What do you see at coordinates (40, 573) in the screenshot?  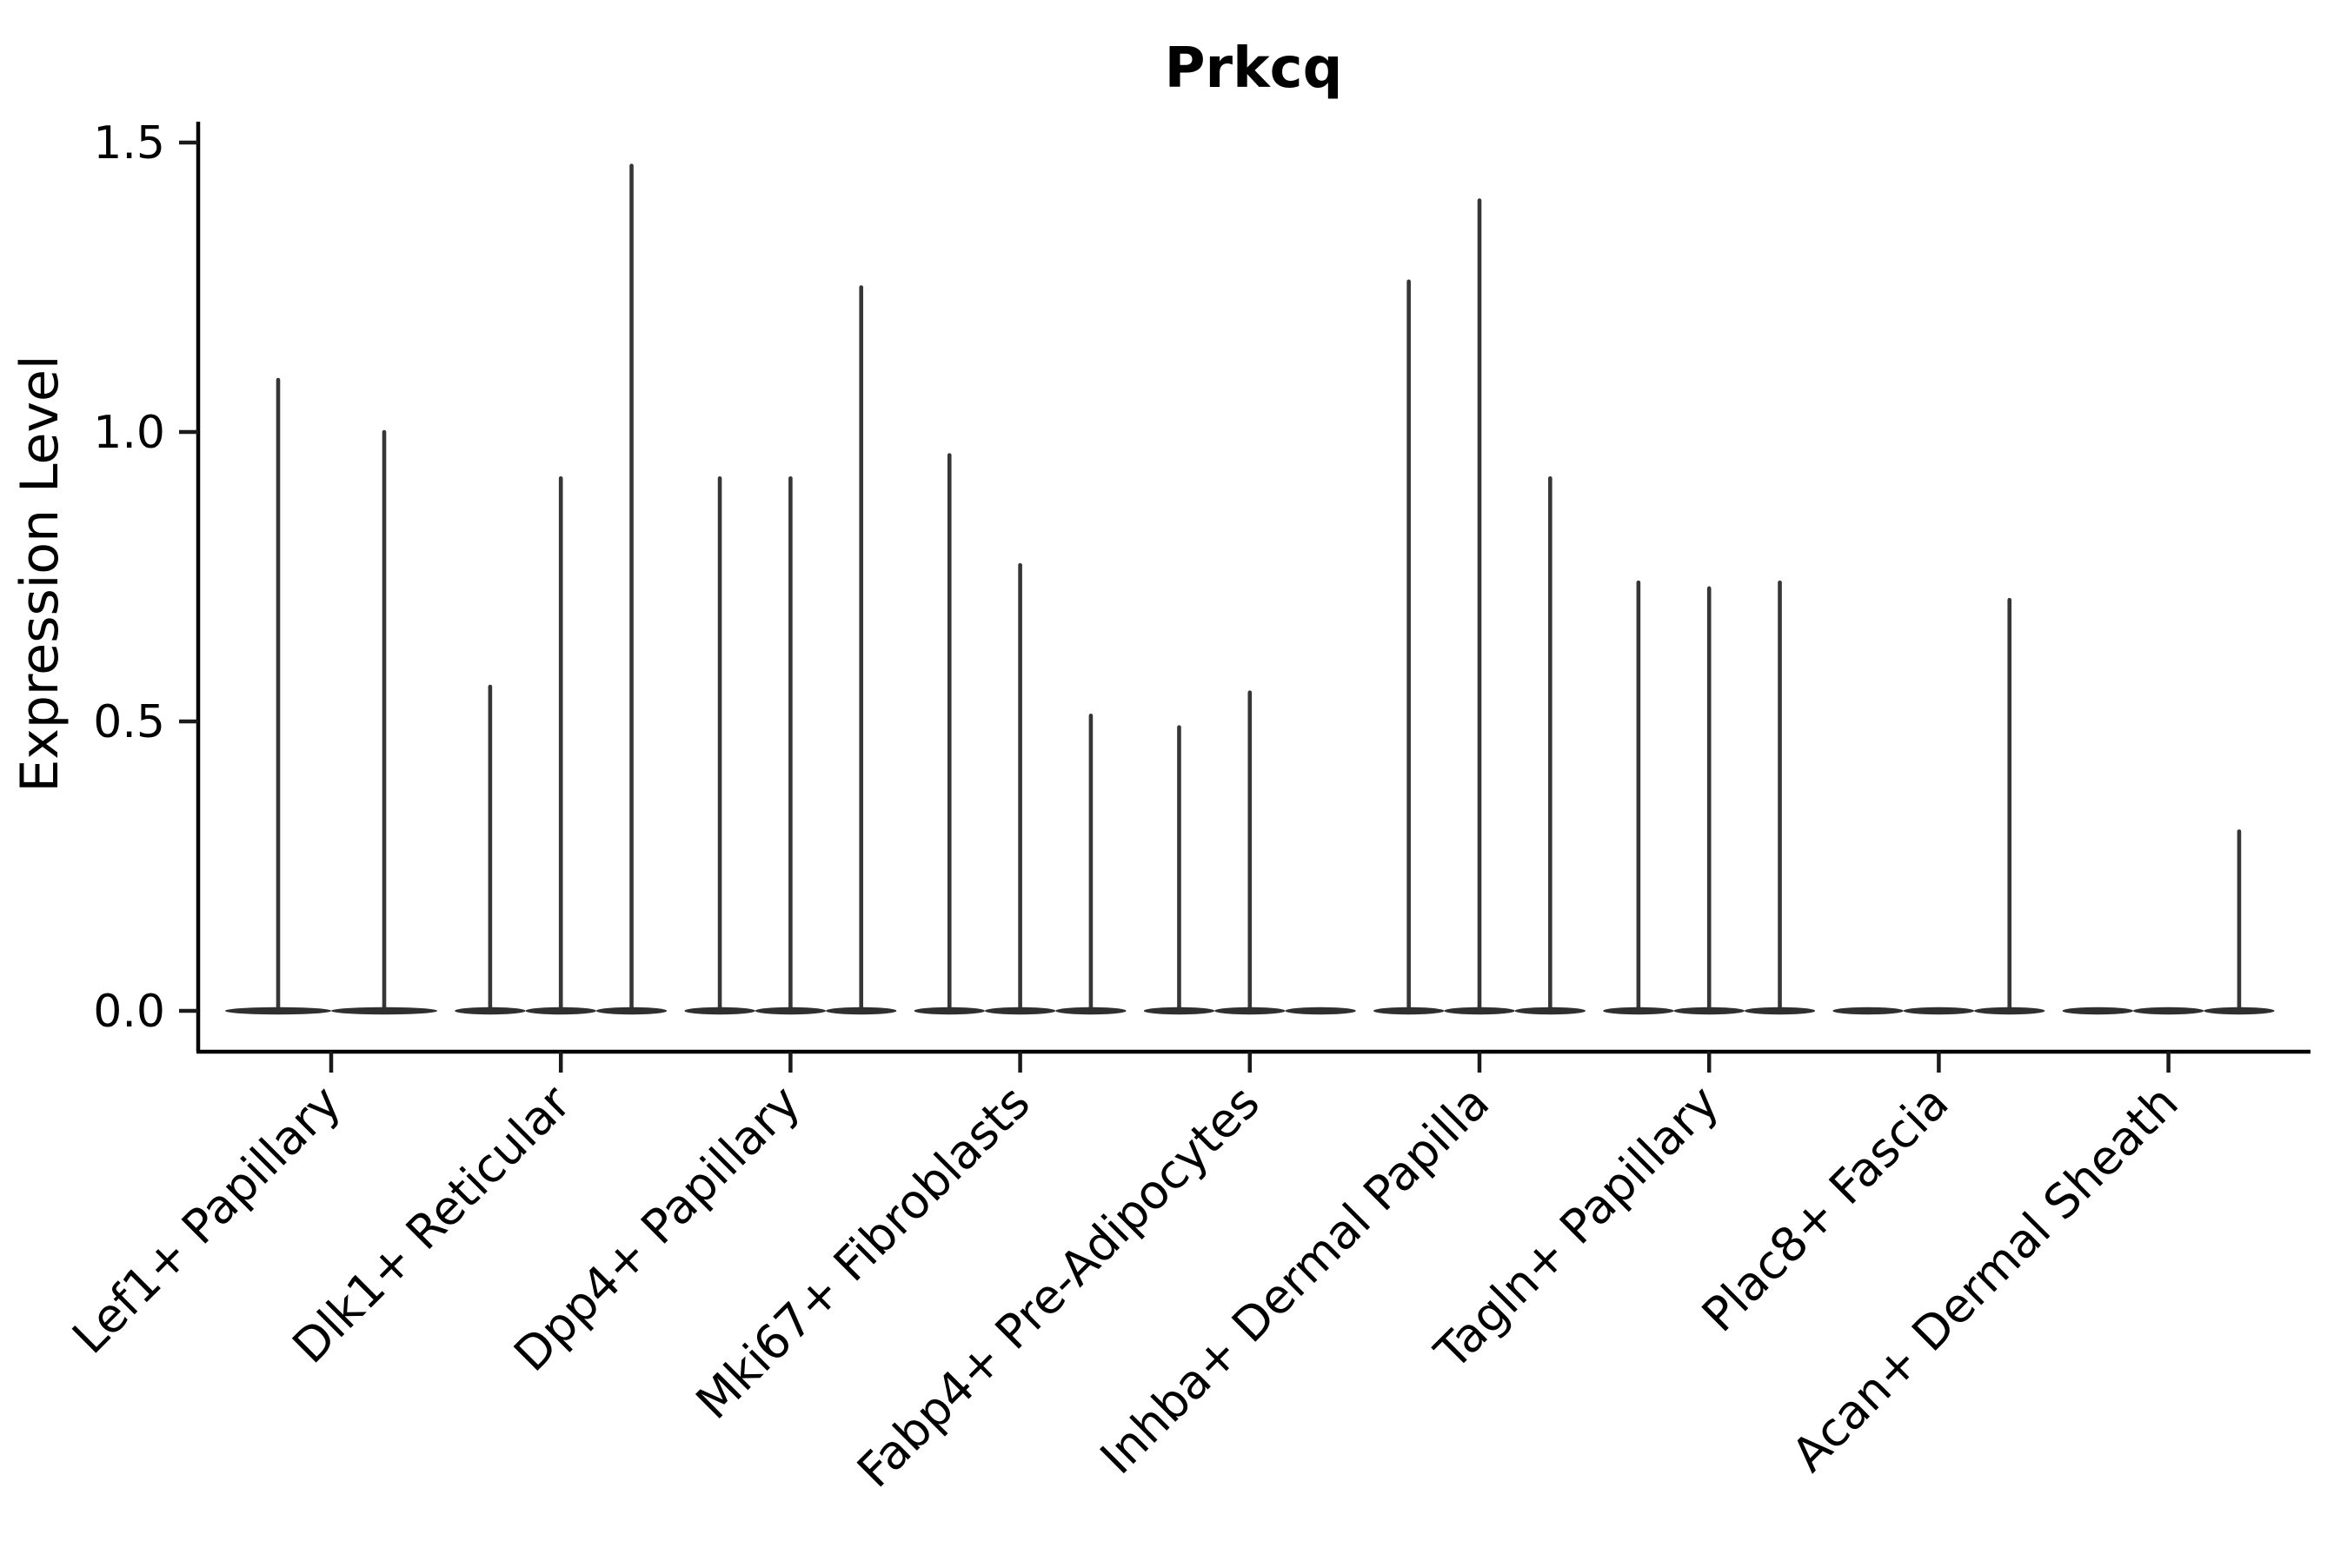 I see `y-axis-title: Expression Level` at bounding box center [40, 573].